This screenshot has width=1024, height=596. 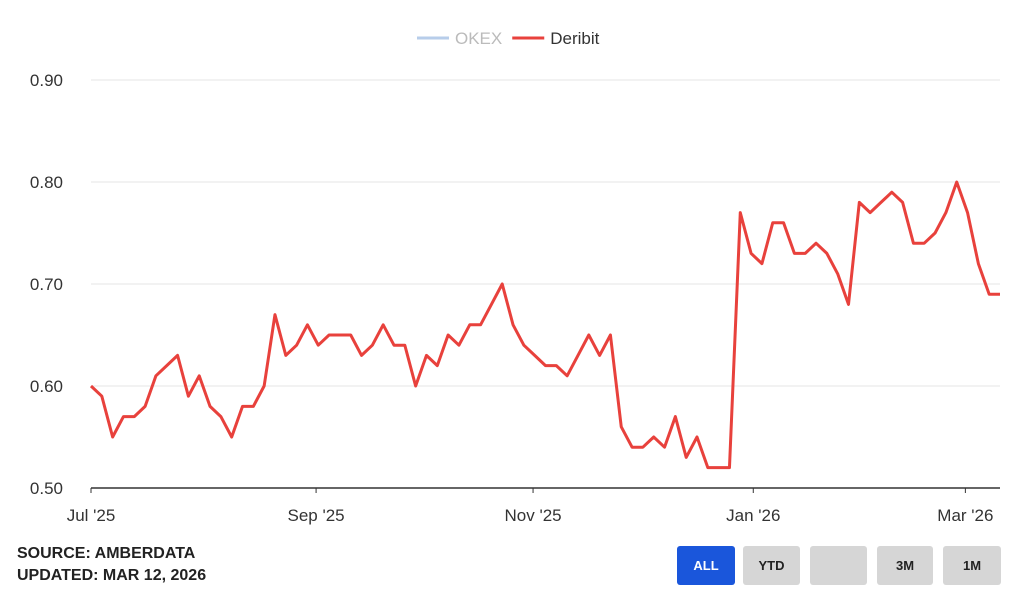 I want to click on legend-label: OKEX, so click(x=478, y=38).